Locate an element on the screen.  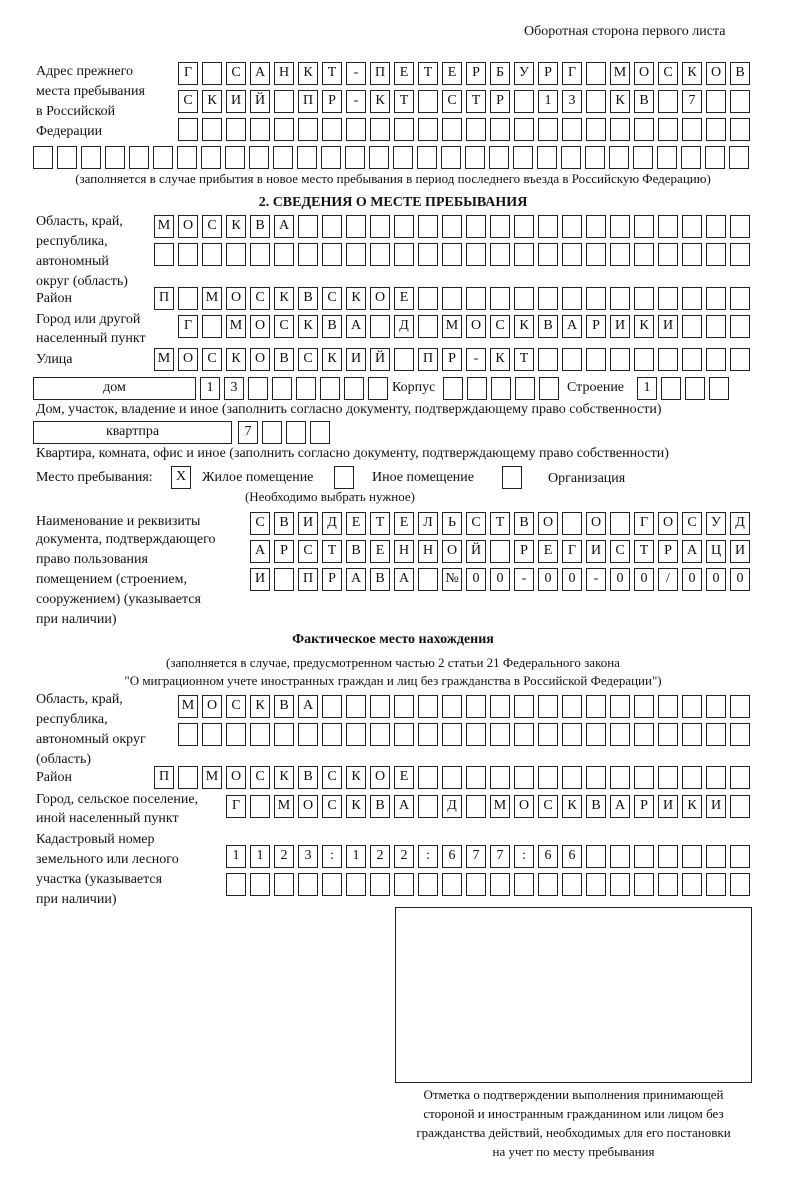
char-cell: - is located at coordinates (476, 359).